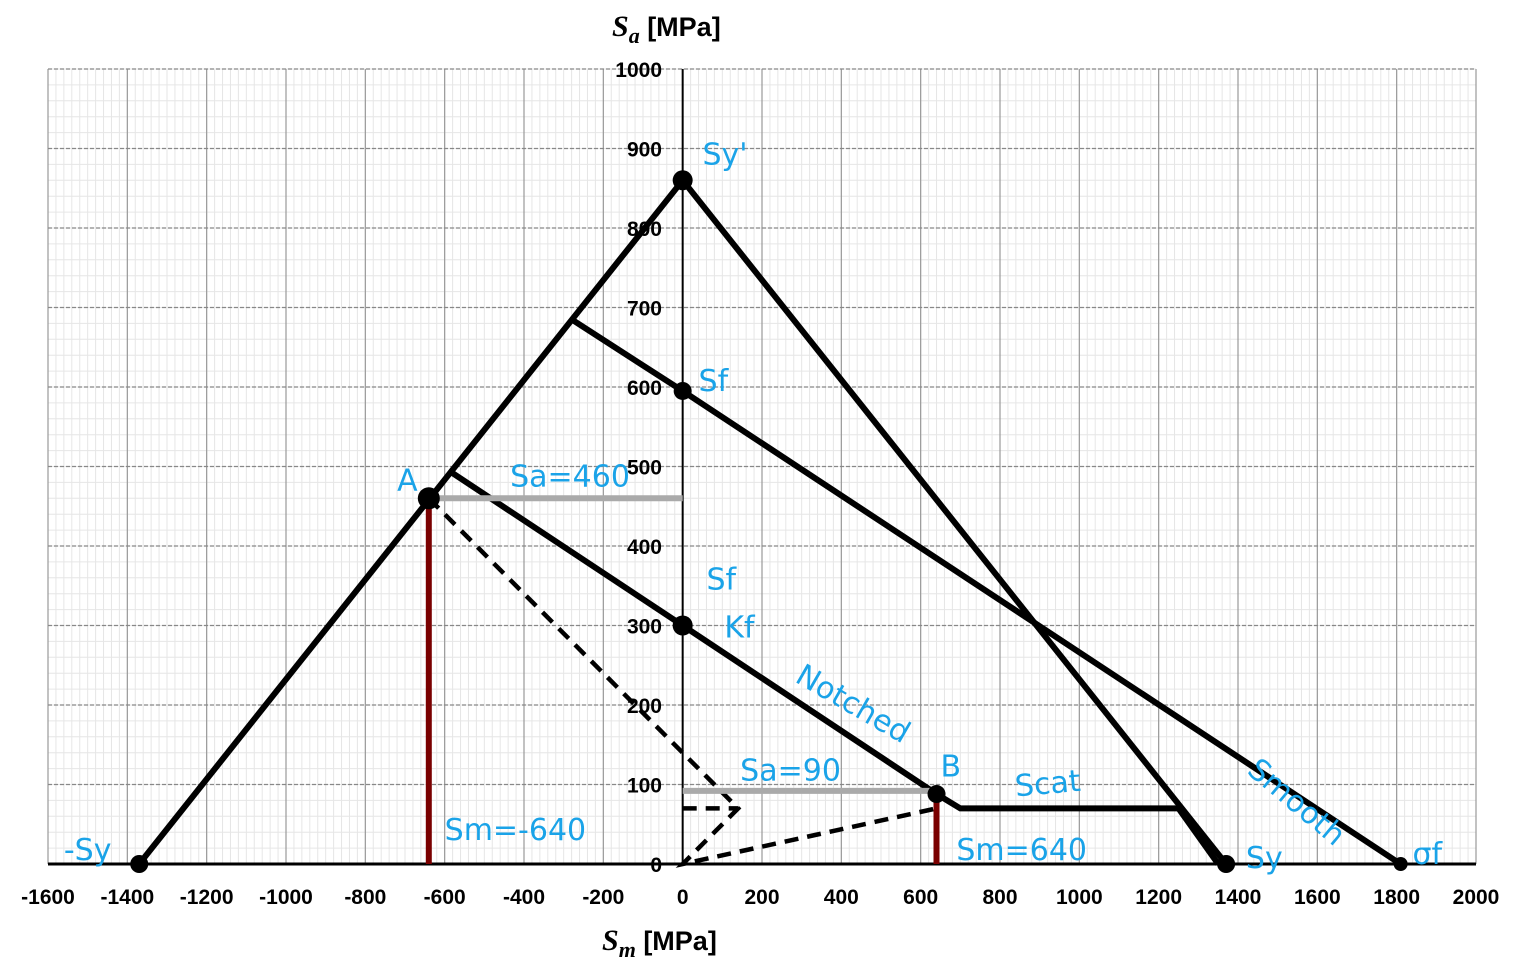 This screenshot has height=970, width=1523. I want to click on x-tick-label: -200, so click(603, 897).